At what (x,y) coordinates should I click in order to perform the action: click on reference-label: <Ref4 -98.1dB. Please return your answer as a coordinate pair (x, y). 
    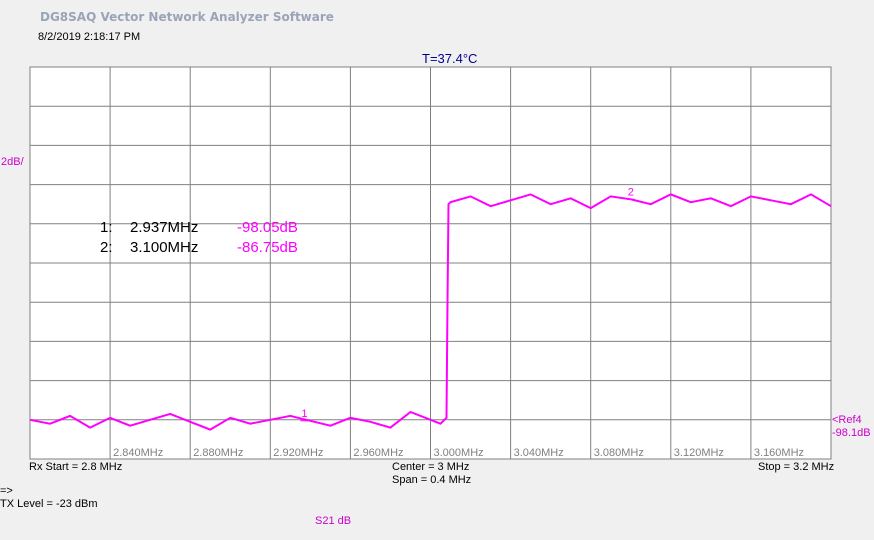
    Looking at the image, I should click on (851, 427).